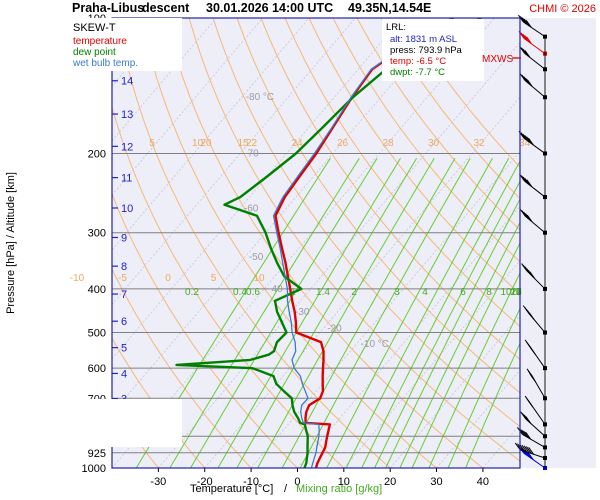 The image size is (600, 500). What do you see at coordinates (259, 278) in the screenshot?
I see `dry-adiabat-label: 10` at bounding box center [259, 278].